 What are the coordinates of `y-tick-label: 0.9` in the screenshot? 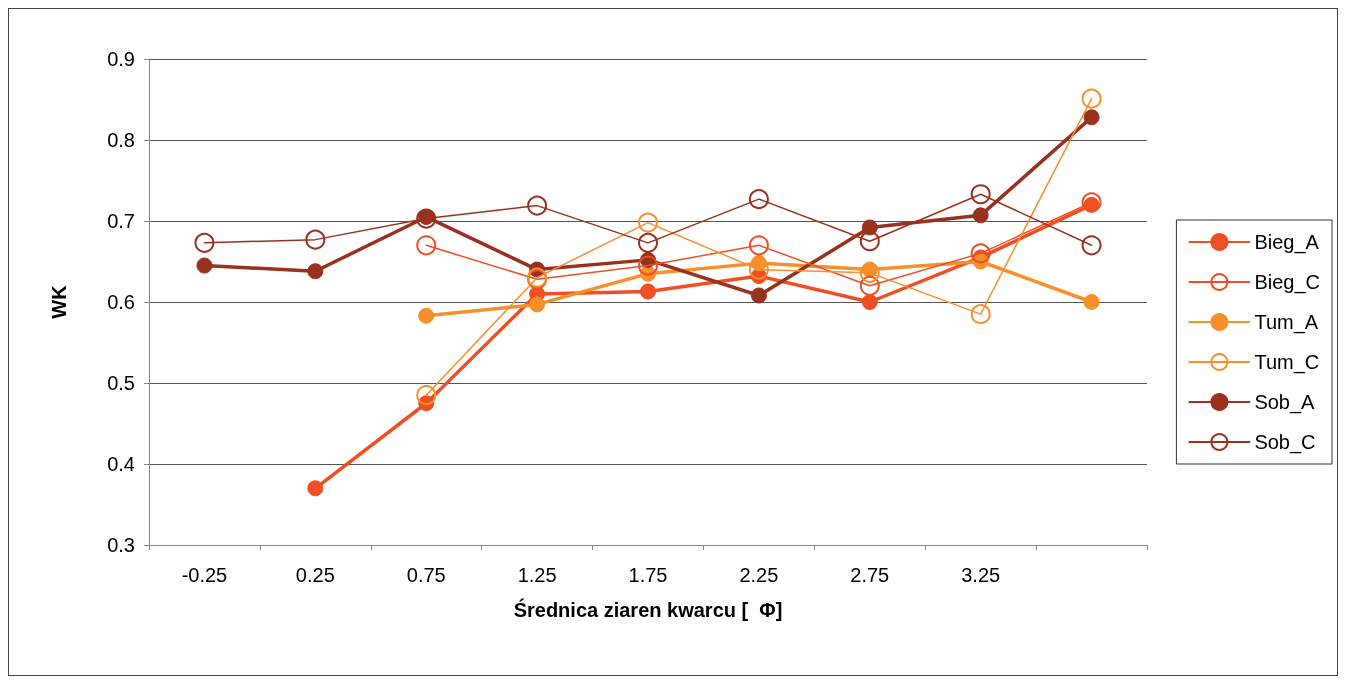 It's located at (121, 59).